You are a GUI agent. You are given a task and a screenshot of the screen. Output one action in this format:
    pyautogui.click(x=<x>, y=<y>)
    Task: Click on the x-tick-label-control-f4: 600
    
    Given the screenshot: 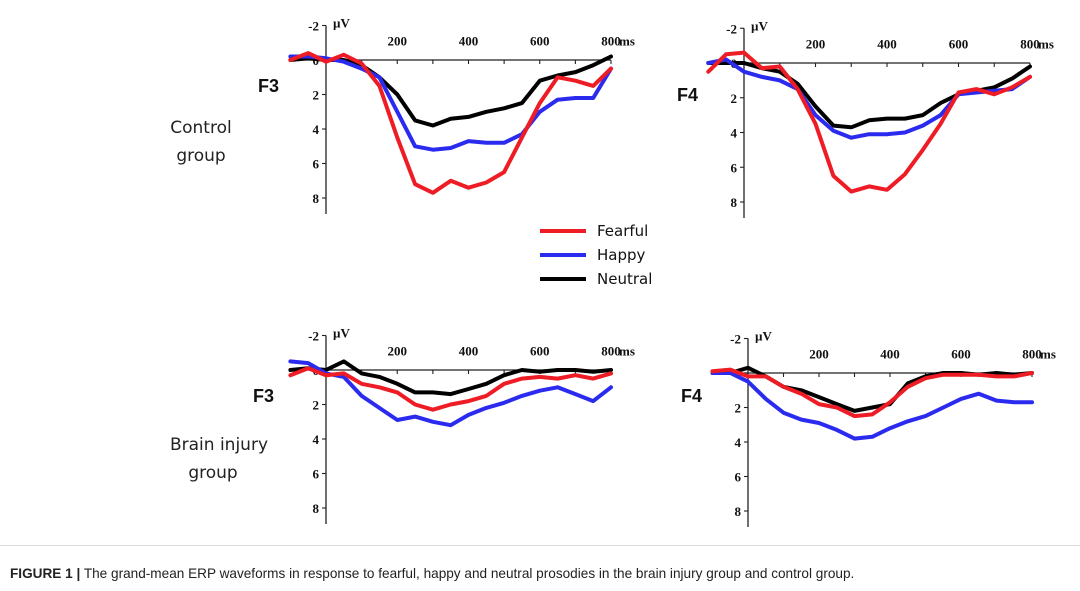 What is the action you would take?
    pyautogui.click(x=959, y=43)
    